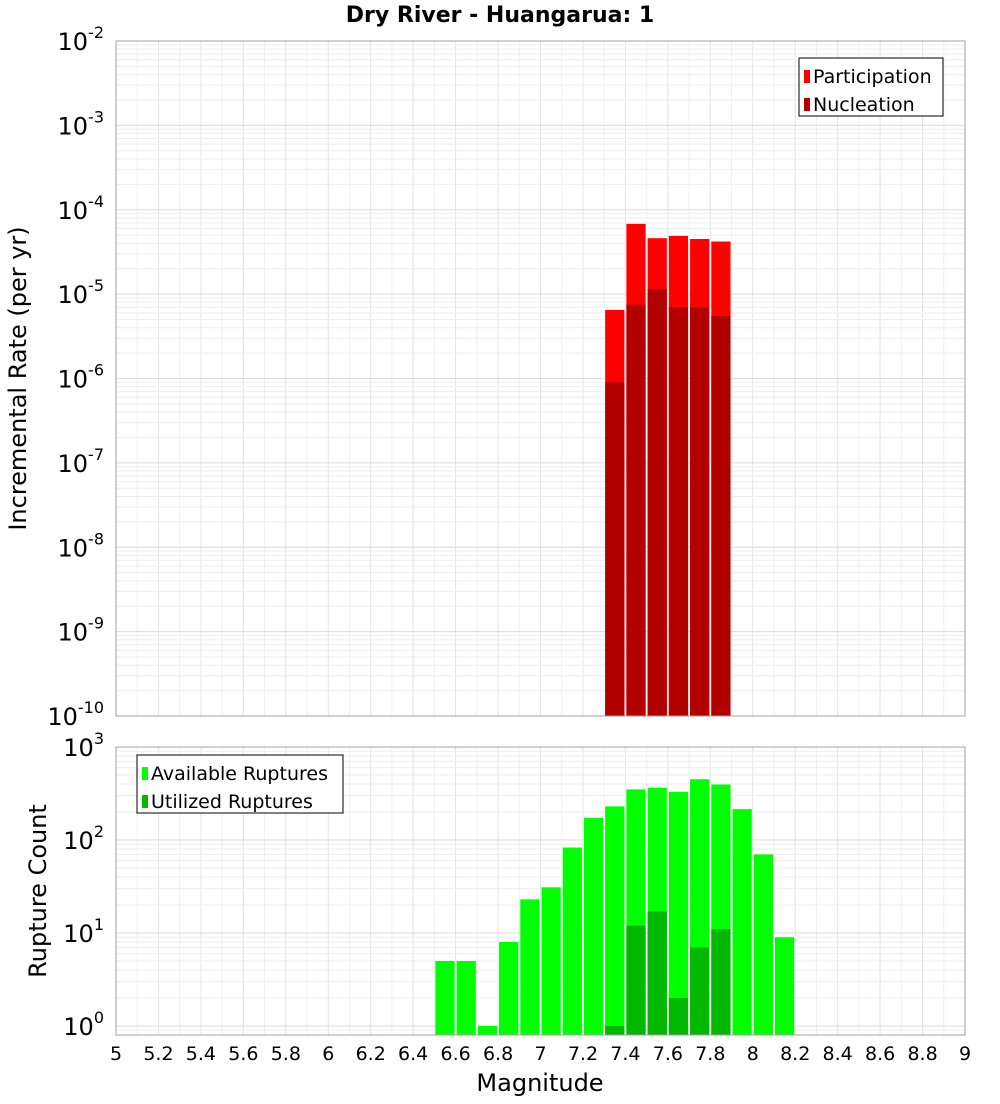 The width and height of the screenshot is (1000, 1104). What do you see at coordinates (201, 1054) in the screenshot?
I see `x-tick-label: 5.4` at bounding box center [201, 1054].